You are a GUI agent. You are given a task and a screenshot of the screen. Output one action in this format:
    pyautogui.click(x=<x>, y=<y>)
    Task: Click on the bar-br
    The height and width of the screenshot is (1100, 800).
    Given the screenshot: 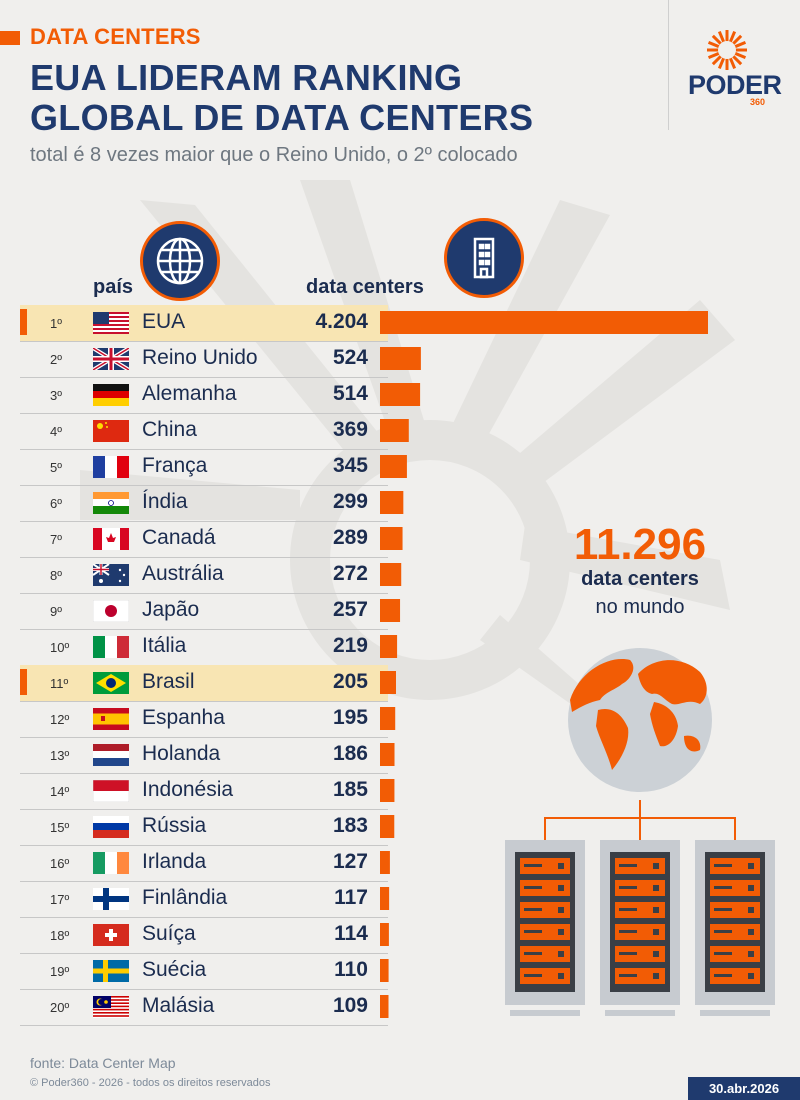 What is the action you would take?
    pyautogui.click(x=388, y=682)
    